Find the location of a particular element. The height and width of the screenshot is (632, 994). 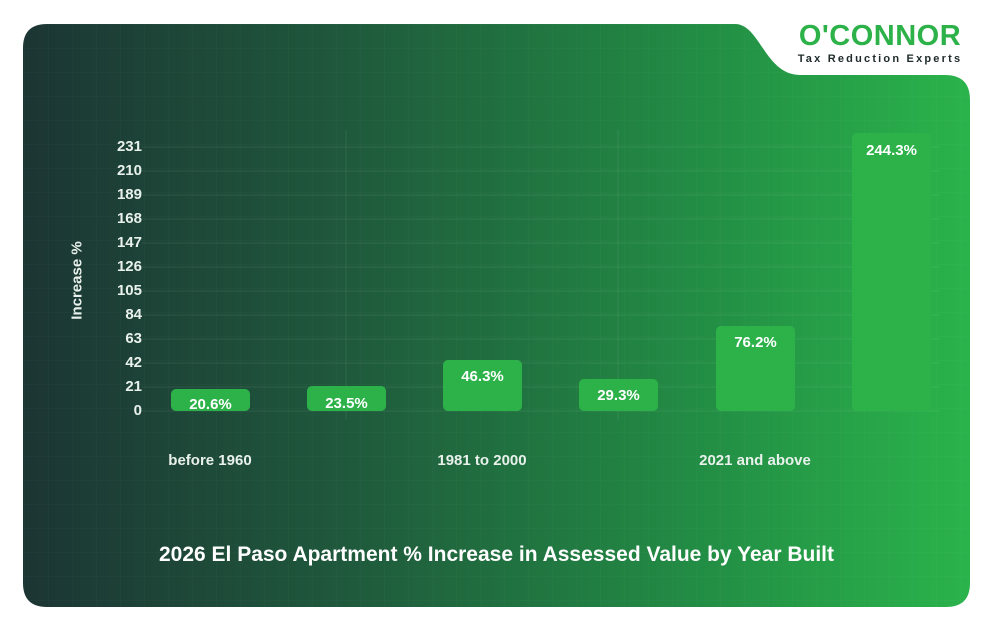

y-axis-label: Increase % is located at coordinates (77, 280).